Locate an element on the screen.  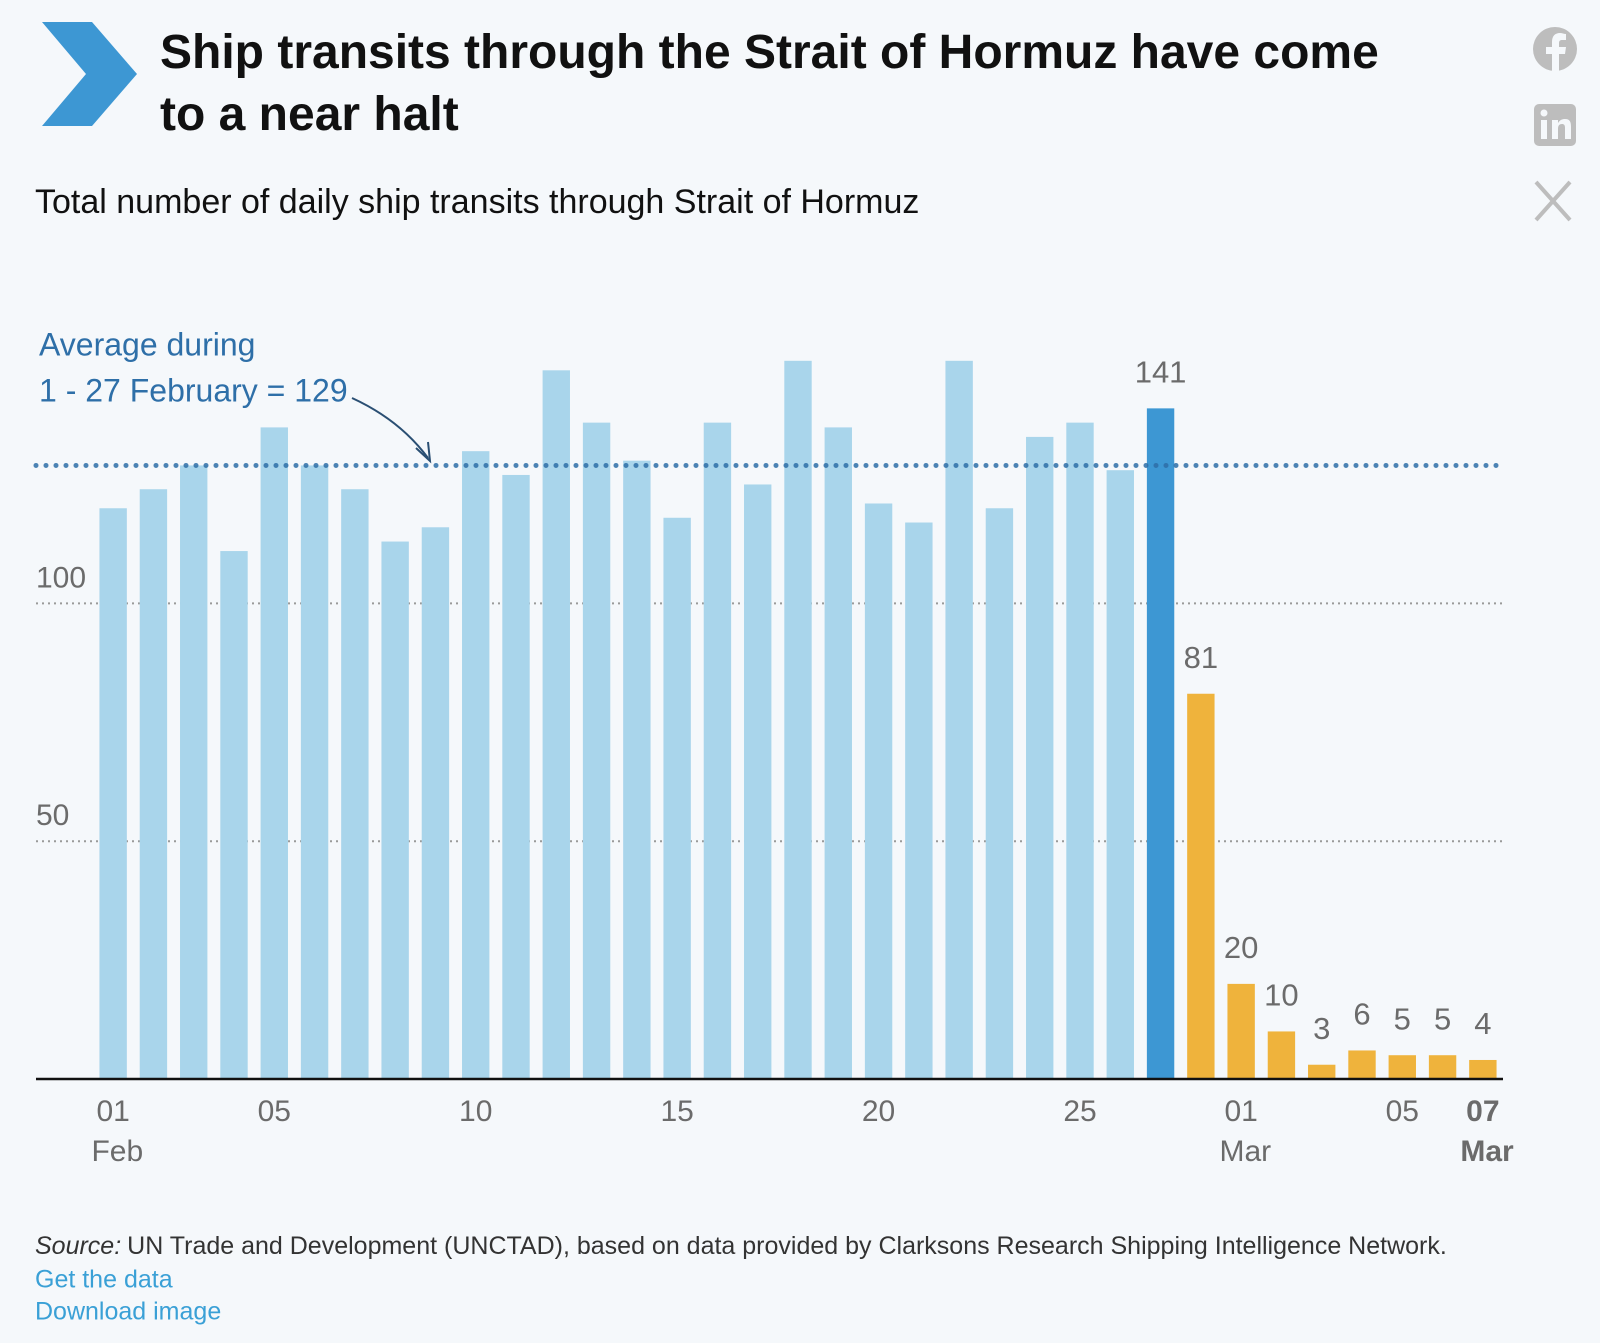
get-data-link: Get the data is located at coordinates (104, 1280).